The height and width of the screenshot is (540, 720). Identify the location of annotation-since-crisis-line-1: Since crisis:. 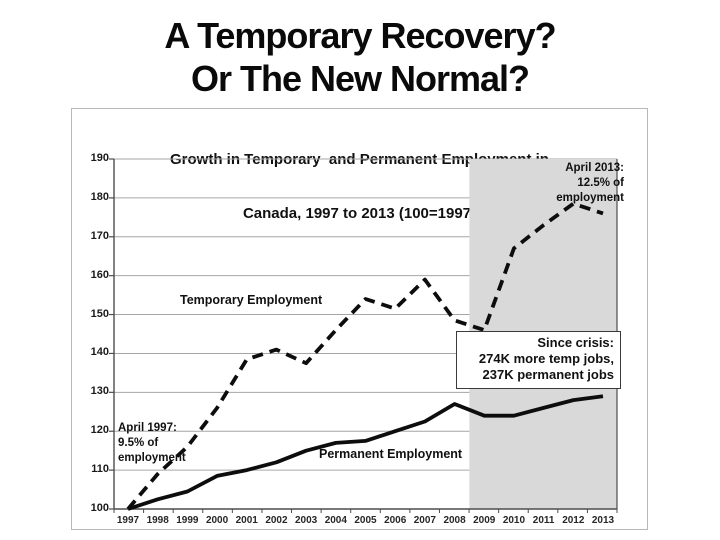
(575, 342).